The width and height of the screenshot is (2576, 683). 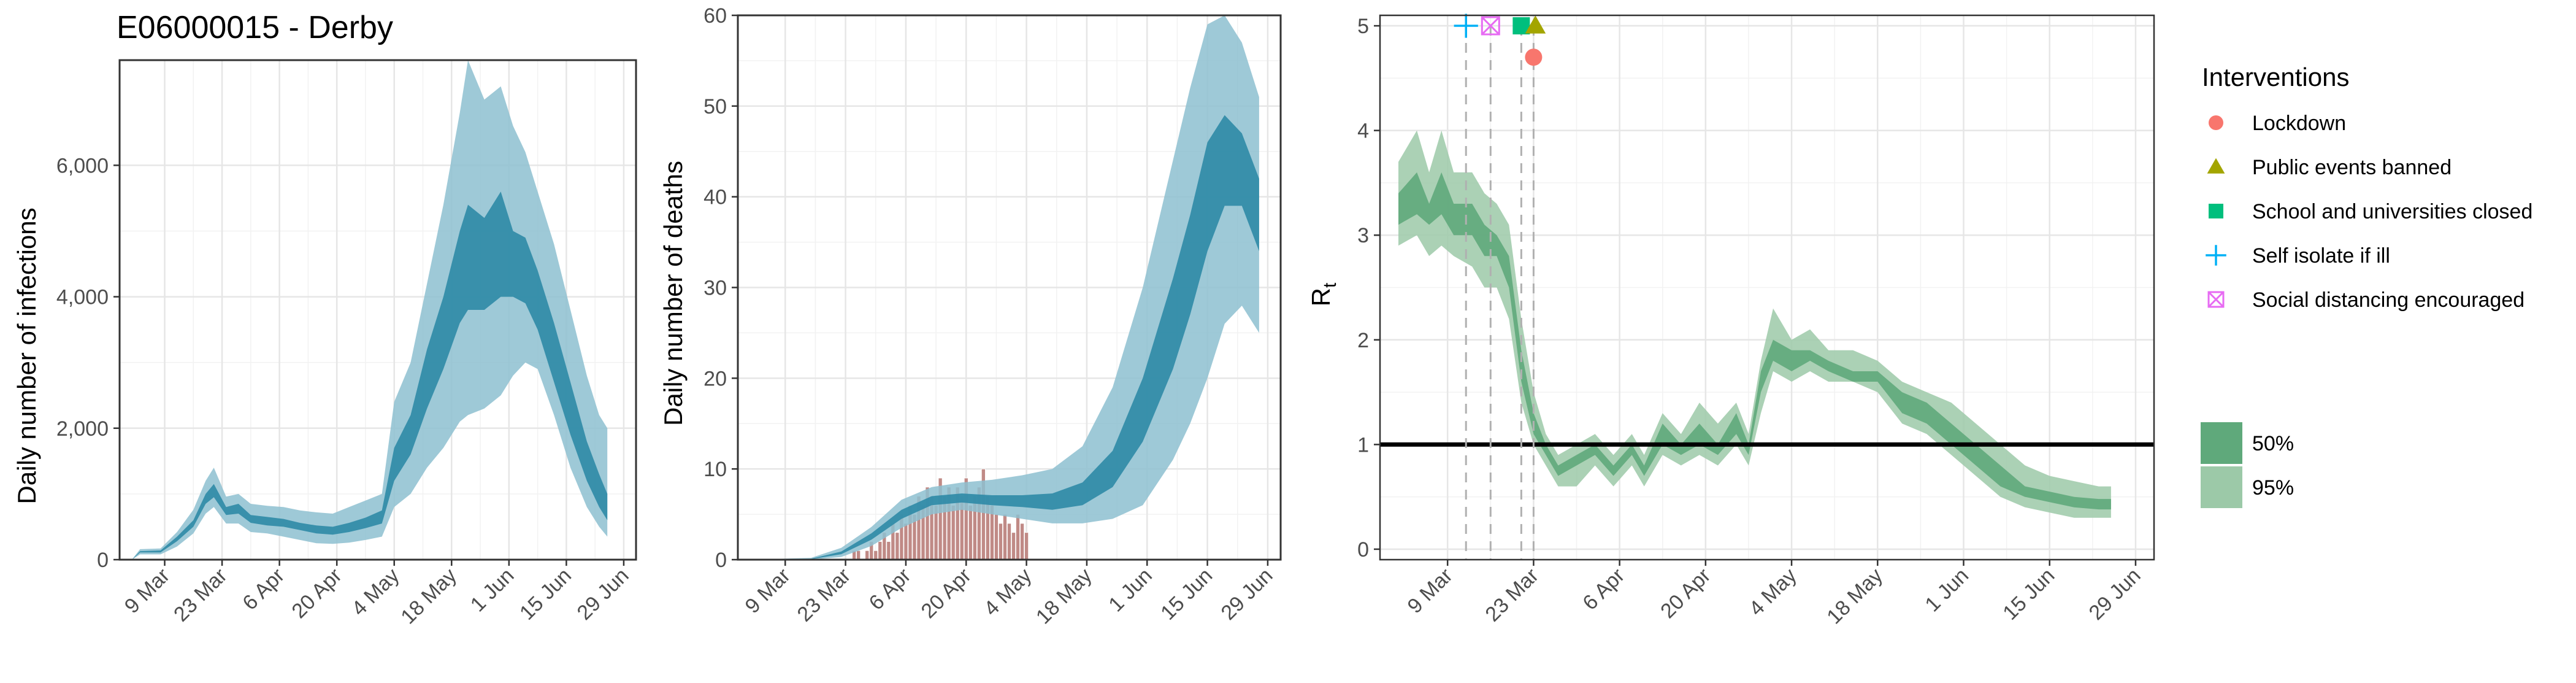 I want to click on panel2-ylabel: Daily number of deaths, so click(x=673, y=293).